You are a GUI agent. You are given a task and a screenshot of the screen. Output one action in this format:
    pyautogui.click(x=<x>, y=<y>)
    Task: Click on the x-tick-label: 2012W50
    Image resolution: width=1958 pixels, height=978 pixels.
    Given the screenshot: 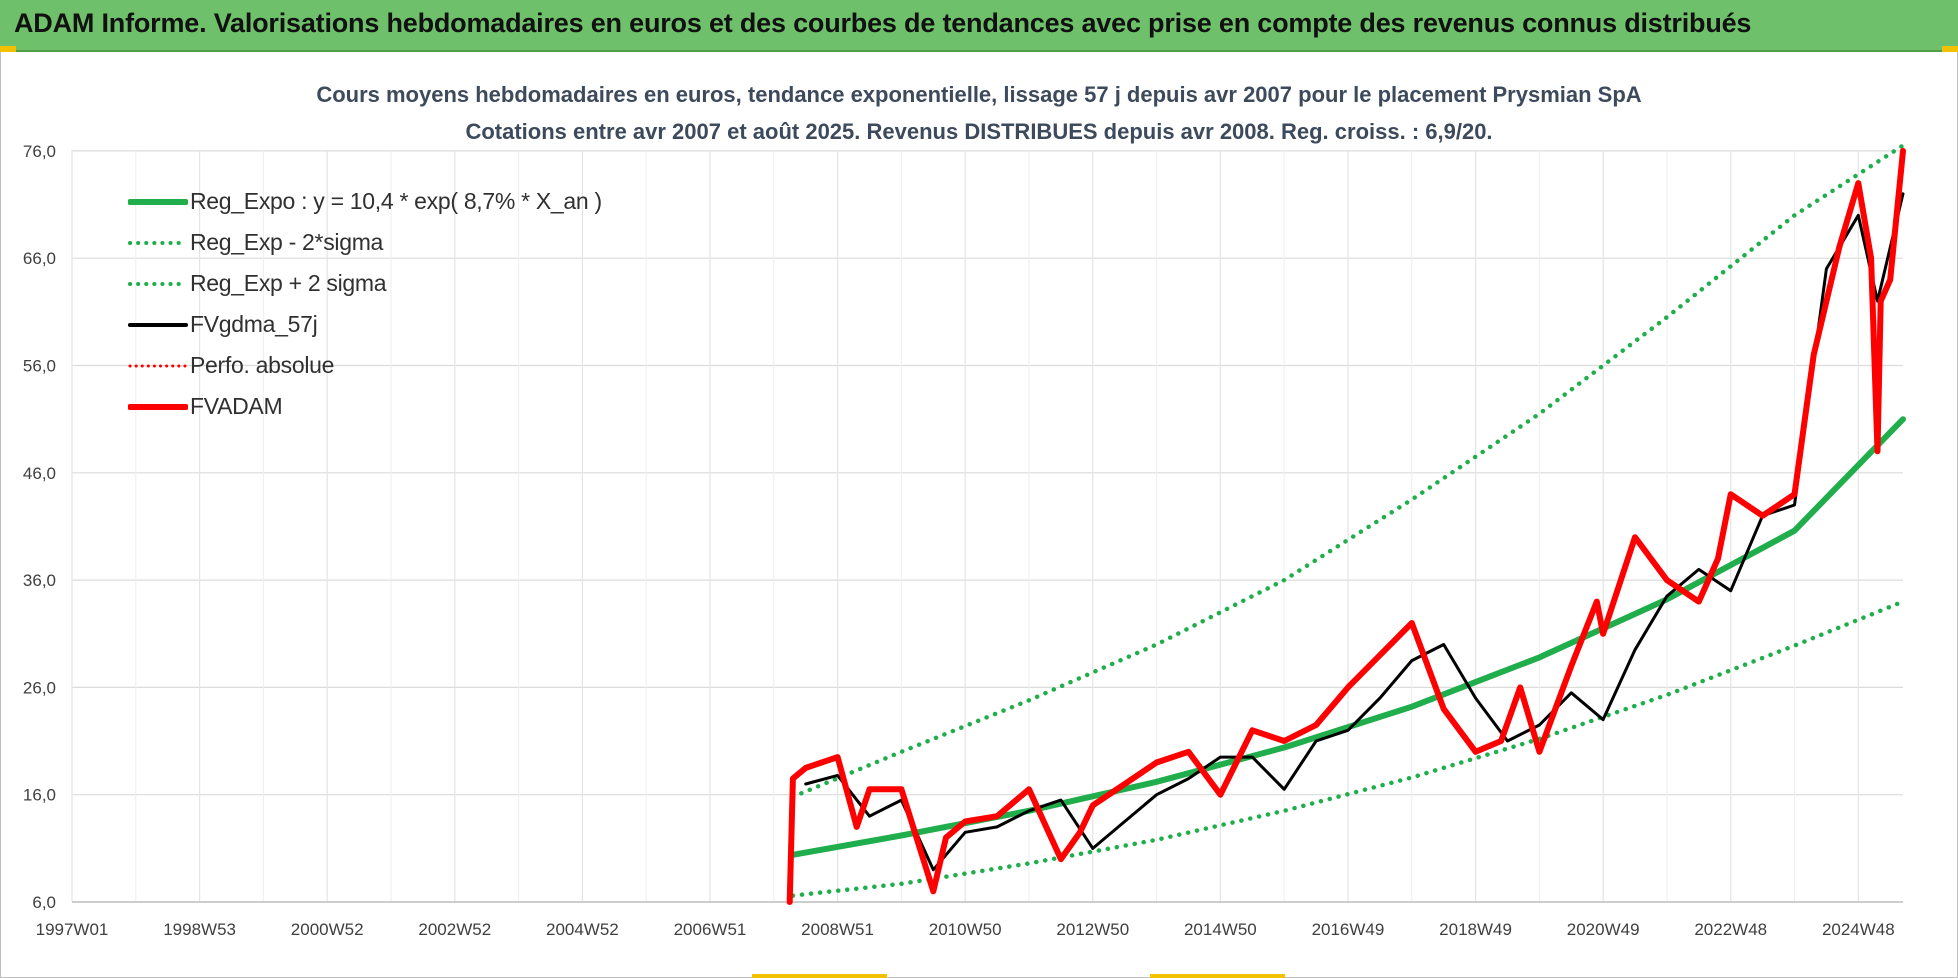 What is the action you would take?
    pyautogui.click(x=1092, y=929)
    